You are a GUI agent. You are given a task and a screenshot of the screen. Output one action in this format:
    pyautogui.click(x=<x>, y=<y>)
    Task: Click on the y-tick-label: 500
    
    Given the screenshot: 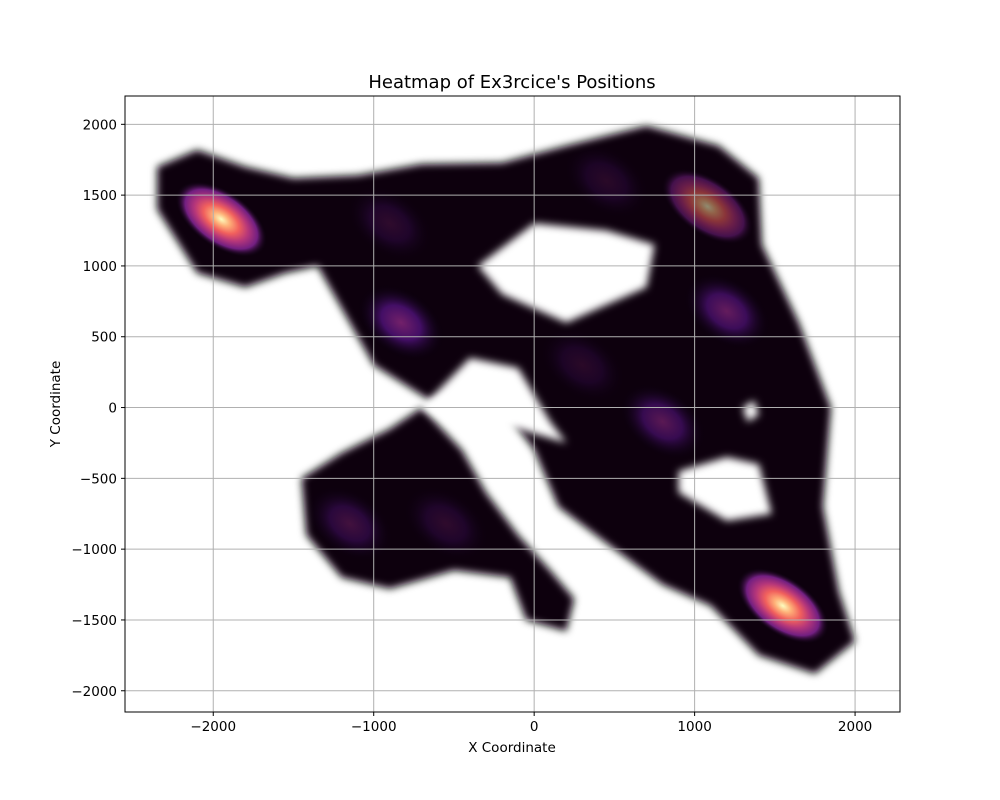 What is the action you would take?
    pyautogui.click(x=104, y=338)
    